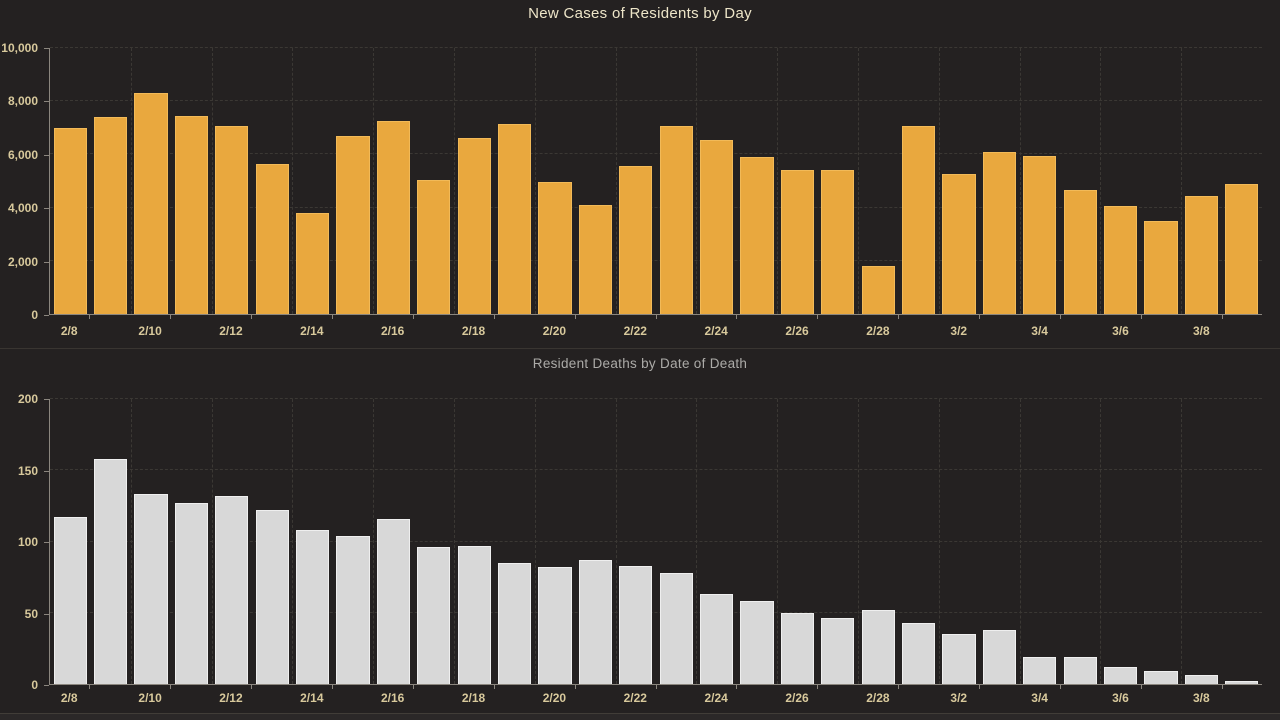 The width and height of the screenshot is (1280, 720). I want to click on y-tick-label: 8,000, so click(22, 101).